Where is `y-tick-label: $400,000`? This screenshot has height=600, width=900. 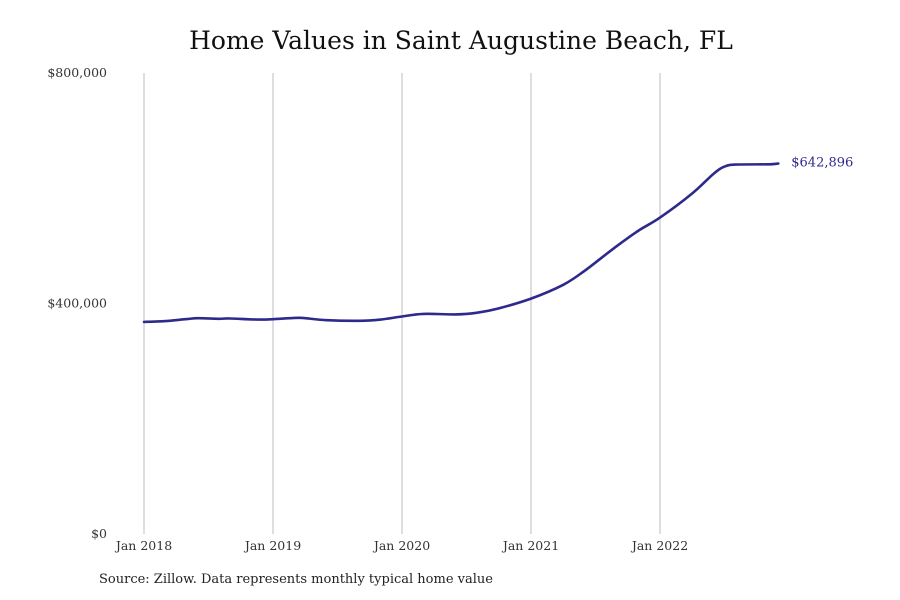
y-tick-label: $400,000 is located at coordinates (77, 303).